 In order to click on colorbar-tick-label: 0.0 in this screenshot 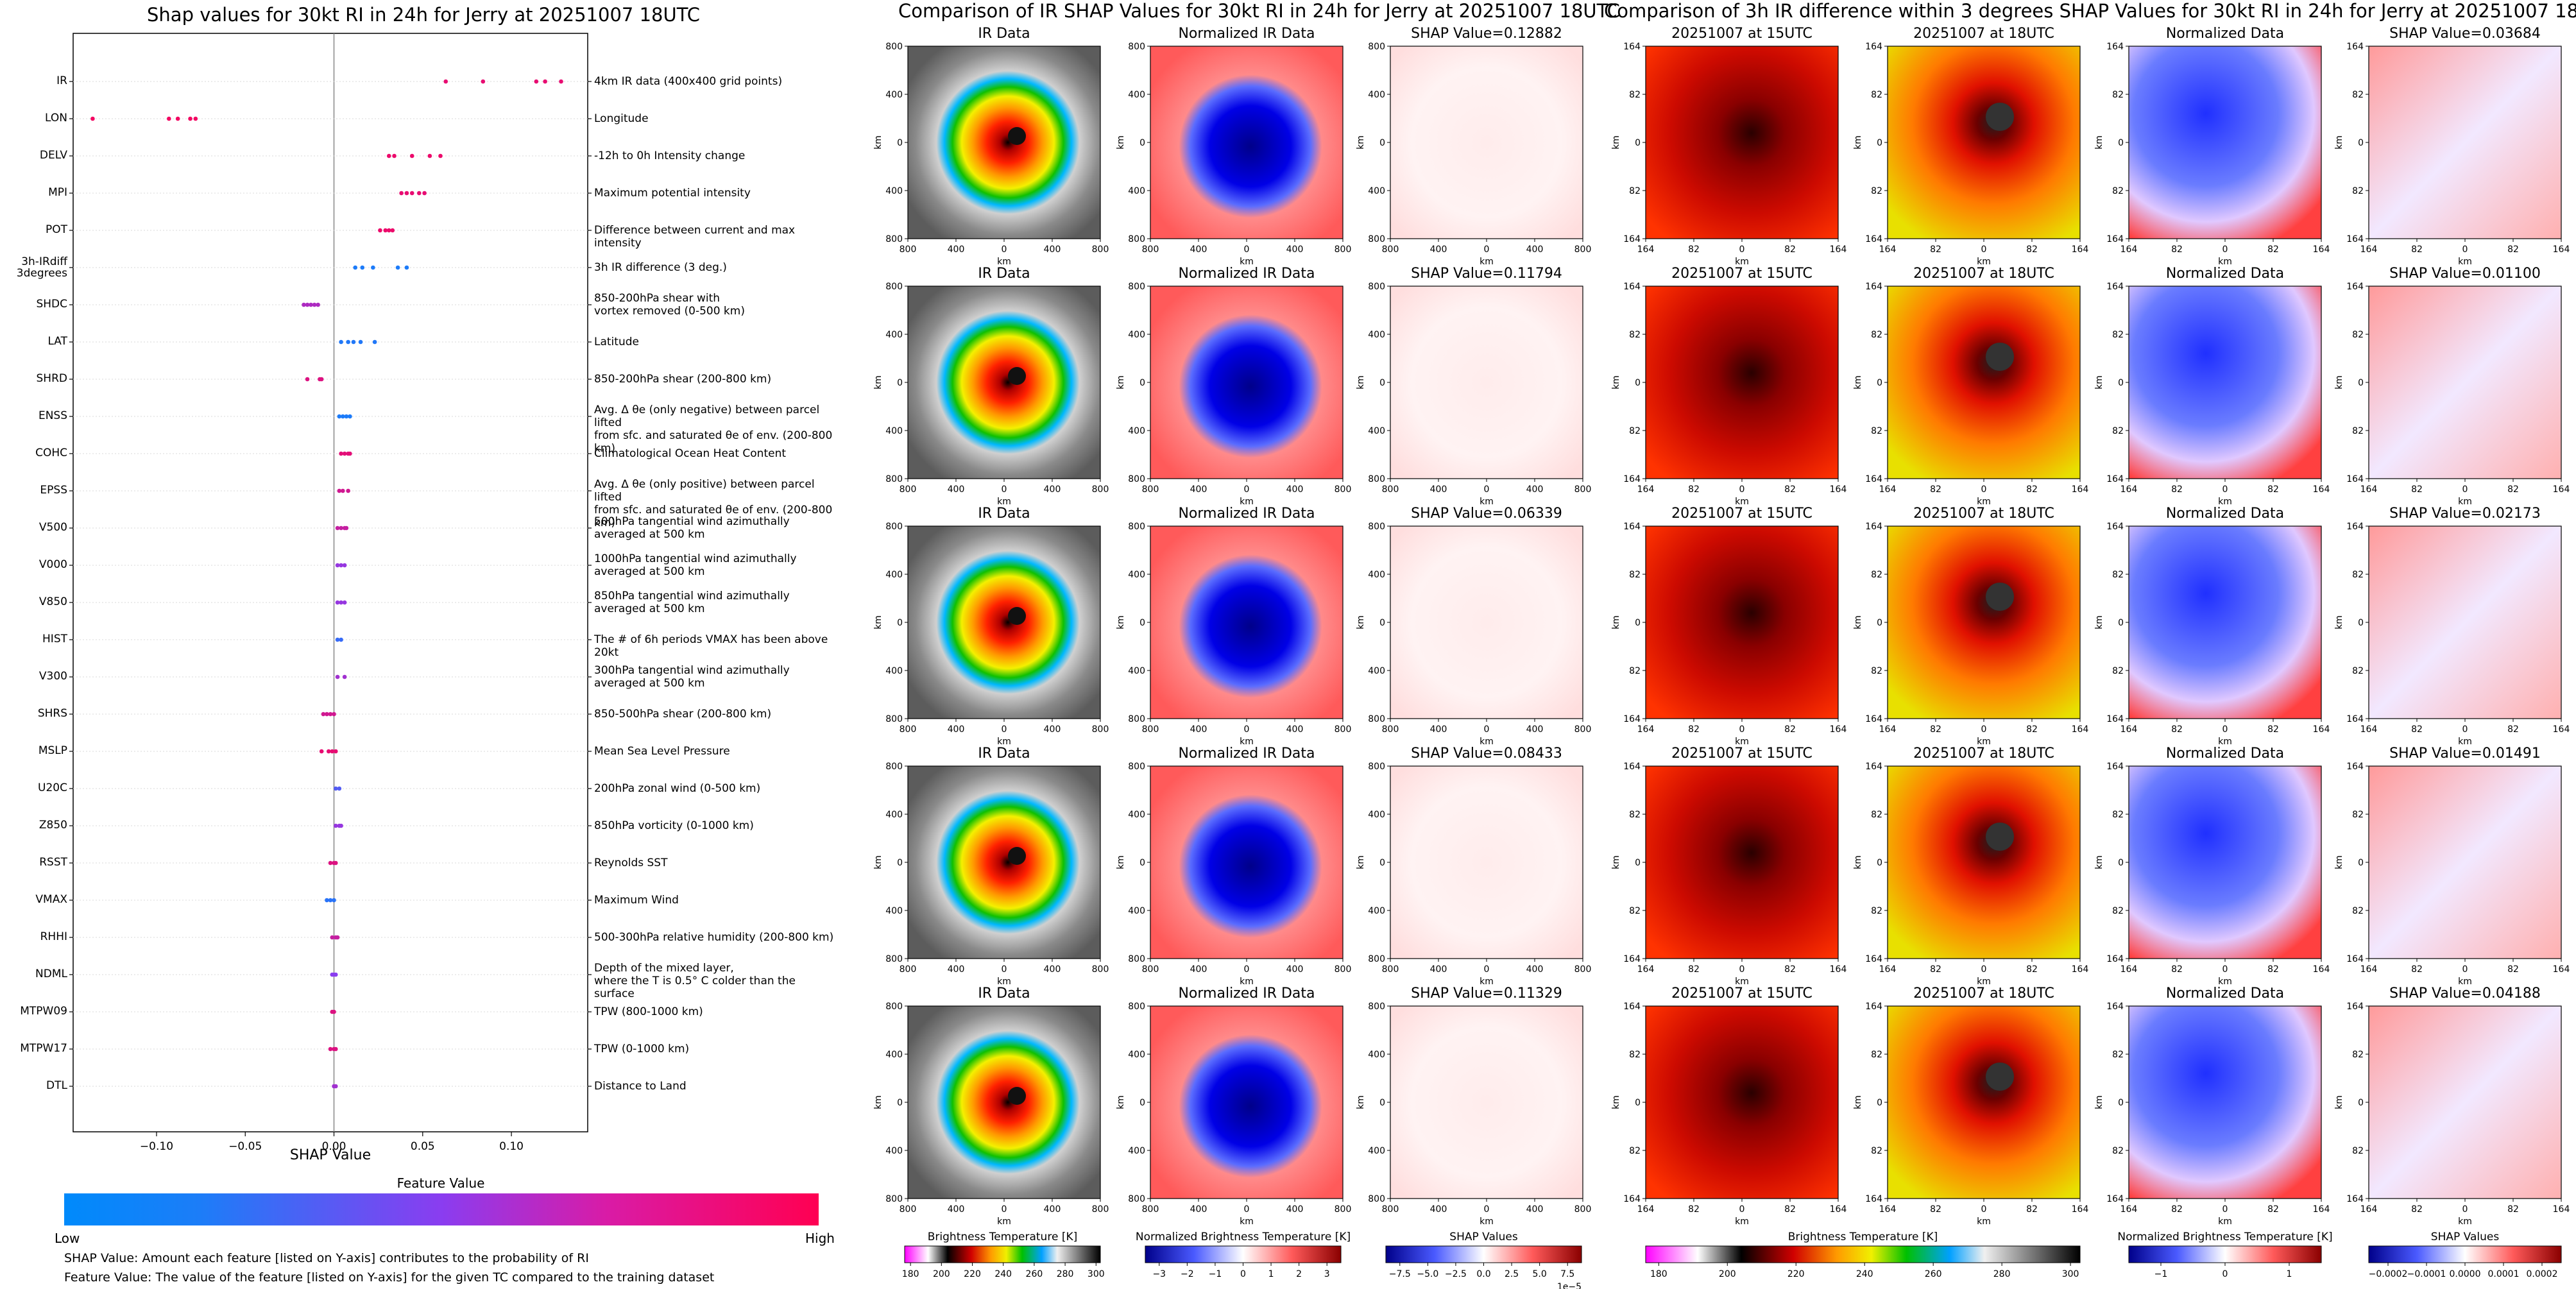, I will do `click(1483, 1274)`.